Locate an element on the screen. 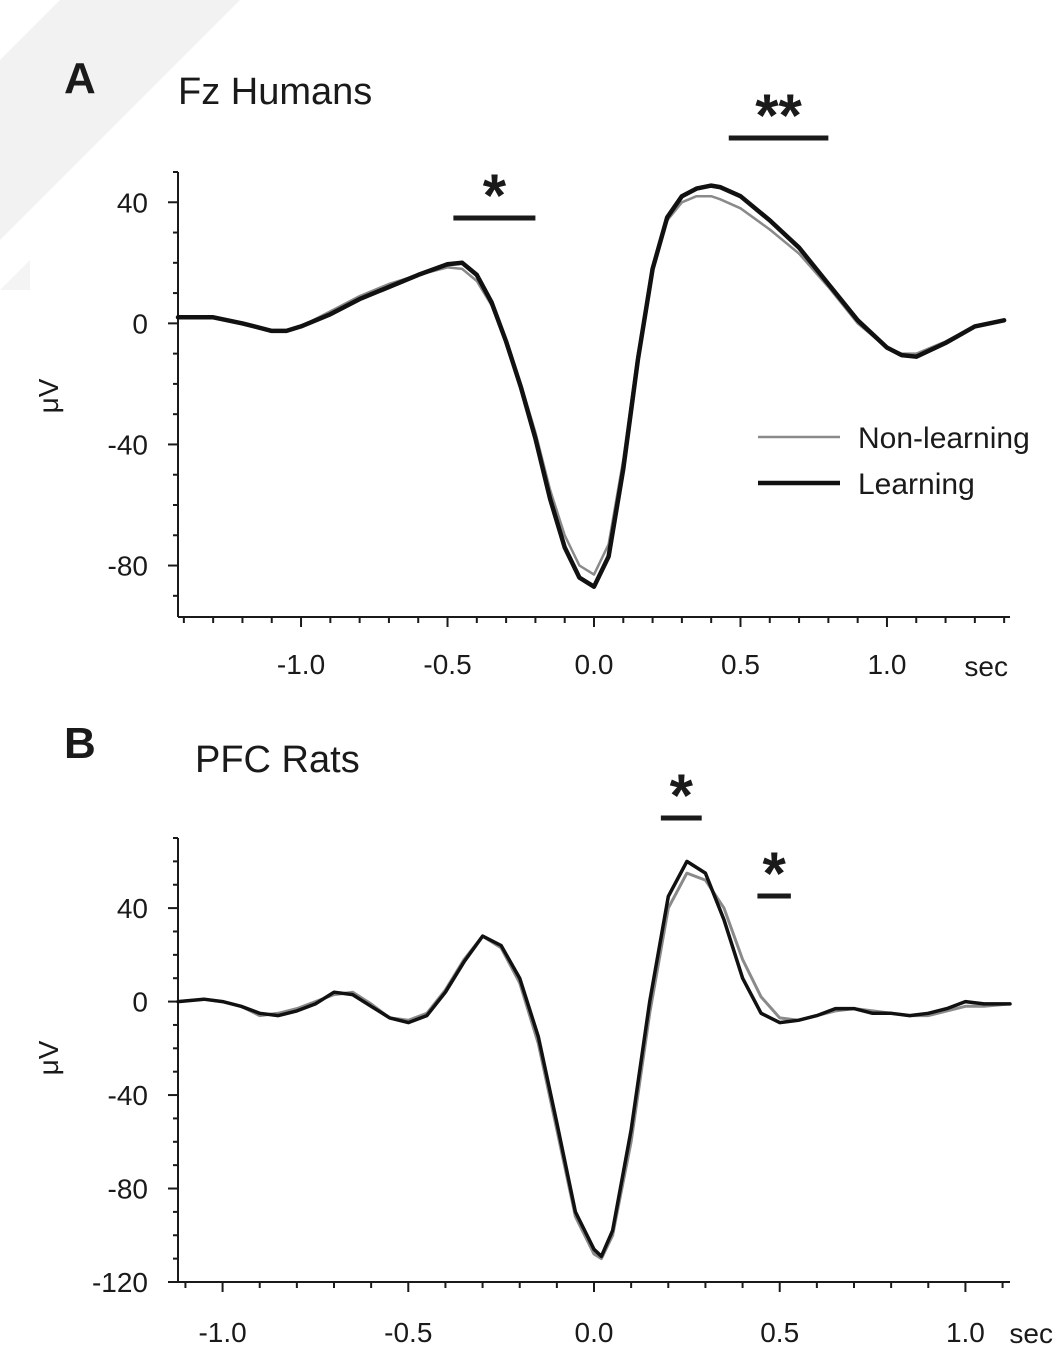  panel-b-y-tick-label: -40 is located at coordinates (128, 1095).